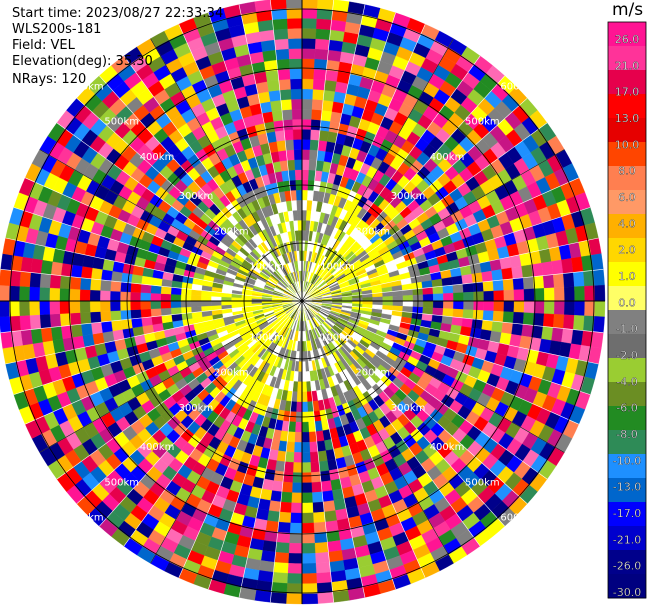 Image resolution: width=647 pixels, height=607 pixels. I want to click on colorbar-tick-label: 26.0, so click(627, 39).